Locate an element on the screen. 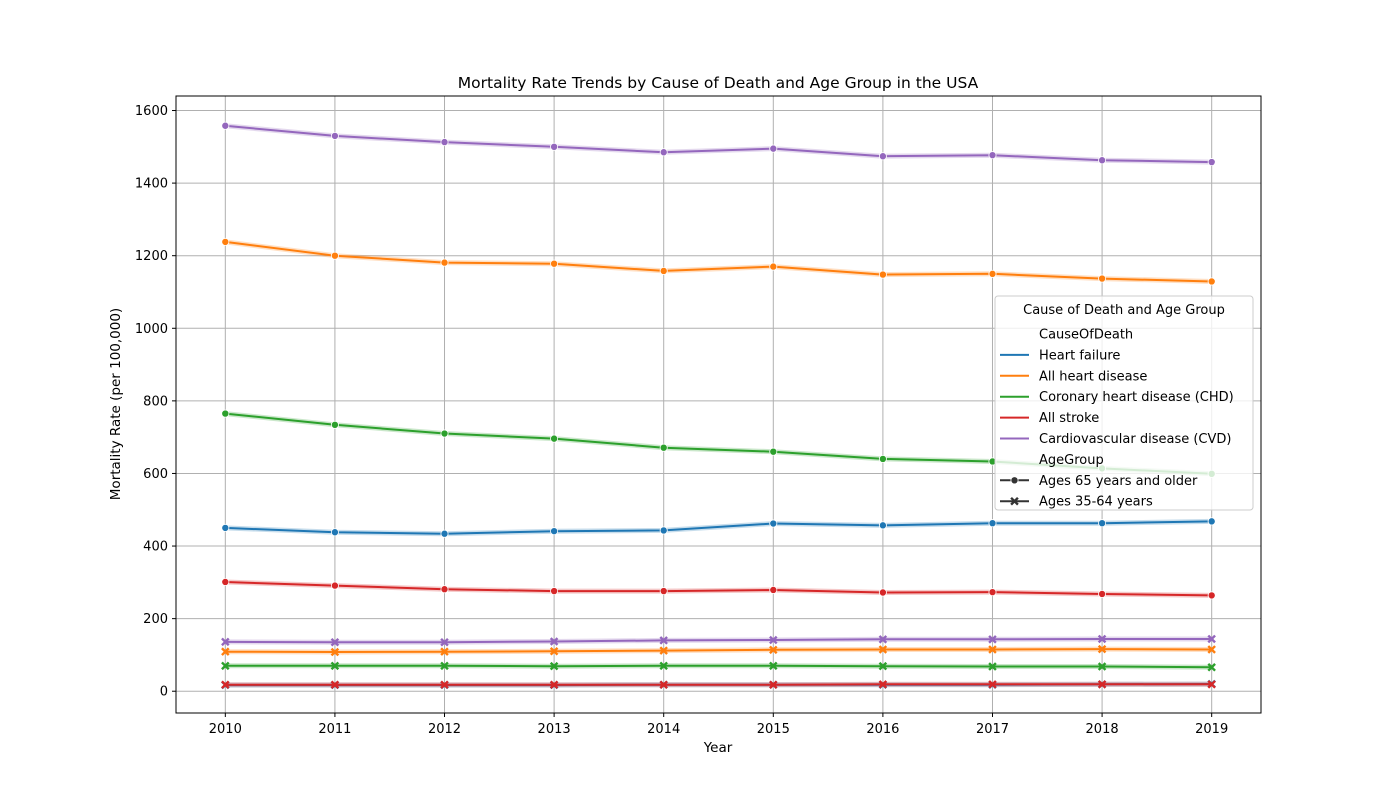 The width and height of the screenshot is (1400, 800). series-coronary-heart-disease-chd--35-64 is located at coordinates (718, 666).